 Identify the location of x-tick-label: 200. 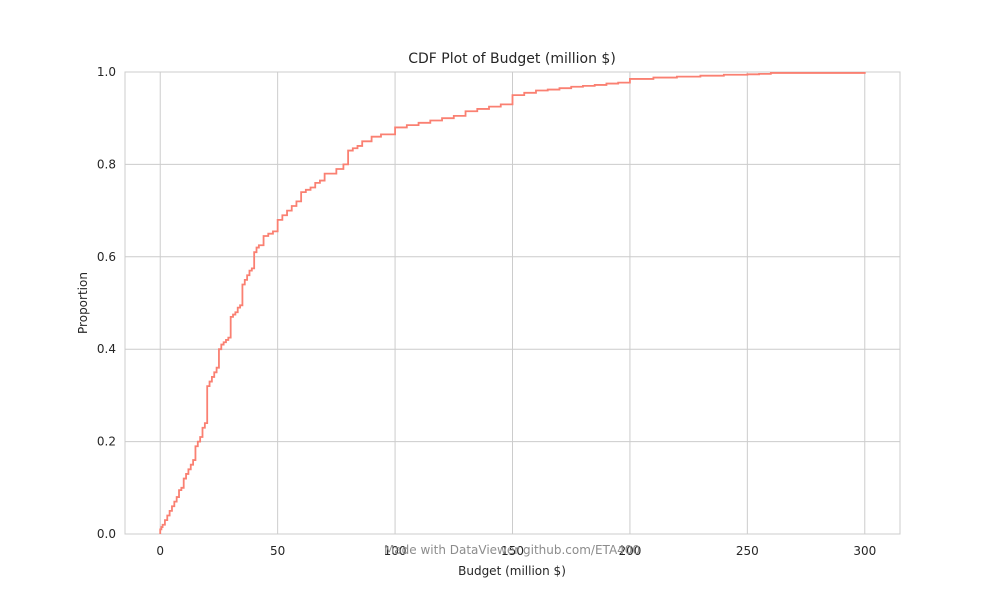
(629, 551).